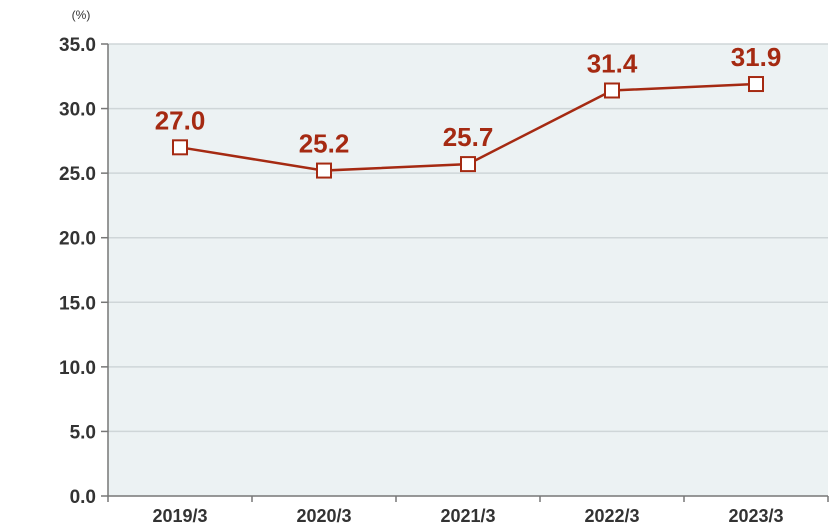 The image size is (830, 530). I want to click on x-tick-label: 2023/3, so click(755, 516).